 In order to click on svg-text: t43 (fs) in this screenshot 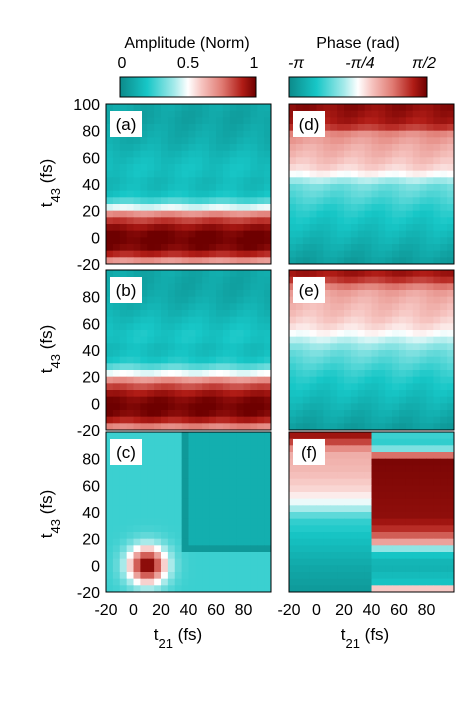, I will do `click(50, 514)`.